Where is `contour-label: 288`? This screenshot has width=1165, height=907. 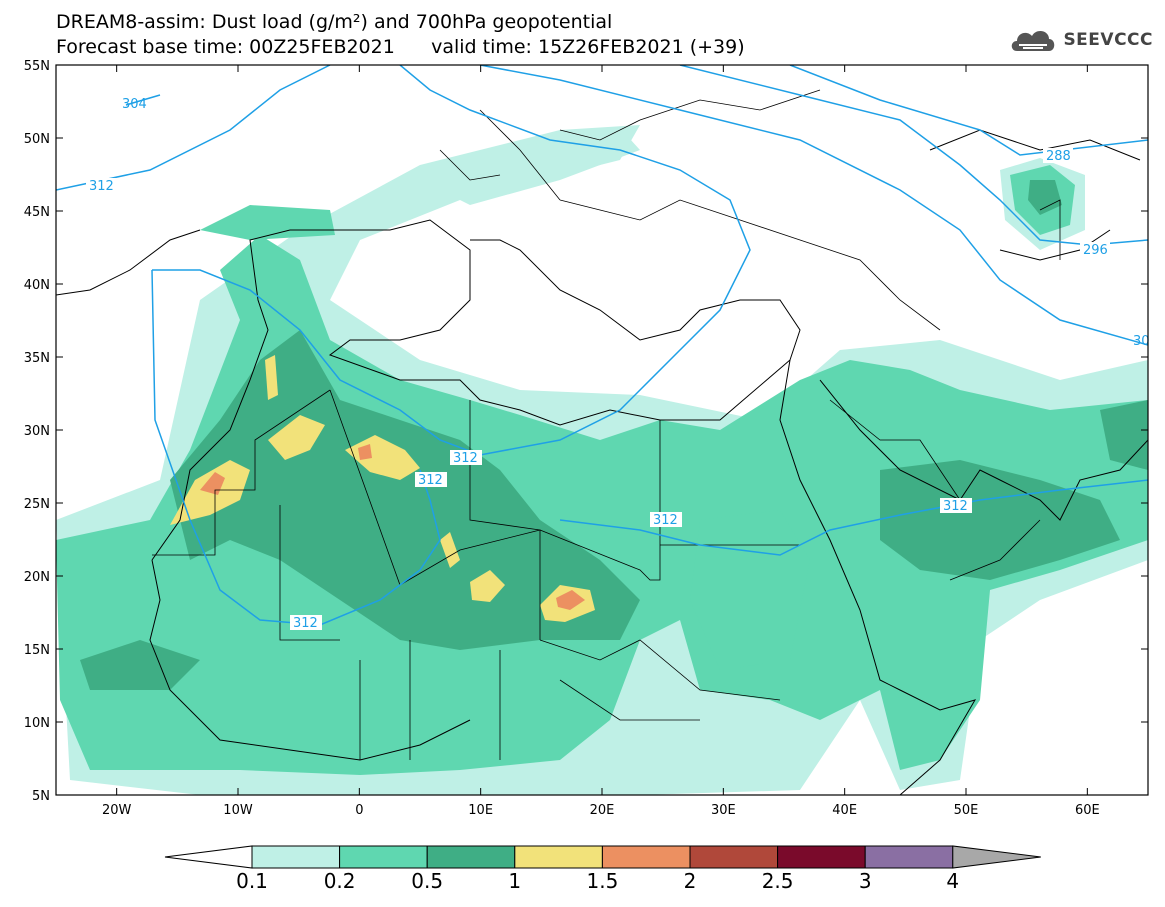 contour-label: 288 is located at coordinates (1058, 156).